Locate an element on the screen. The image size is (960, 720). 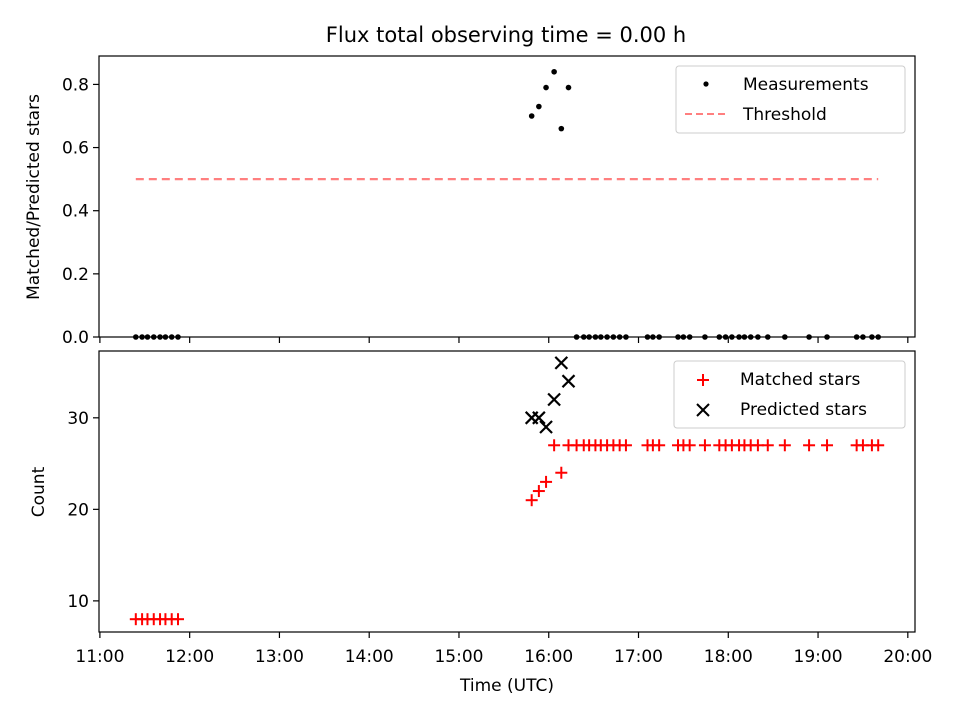
x-tick-label: 13:00 is located at coordinates (279, 657).